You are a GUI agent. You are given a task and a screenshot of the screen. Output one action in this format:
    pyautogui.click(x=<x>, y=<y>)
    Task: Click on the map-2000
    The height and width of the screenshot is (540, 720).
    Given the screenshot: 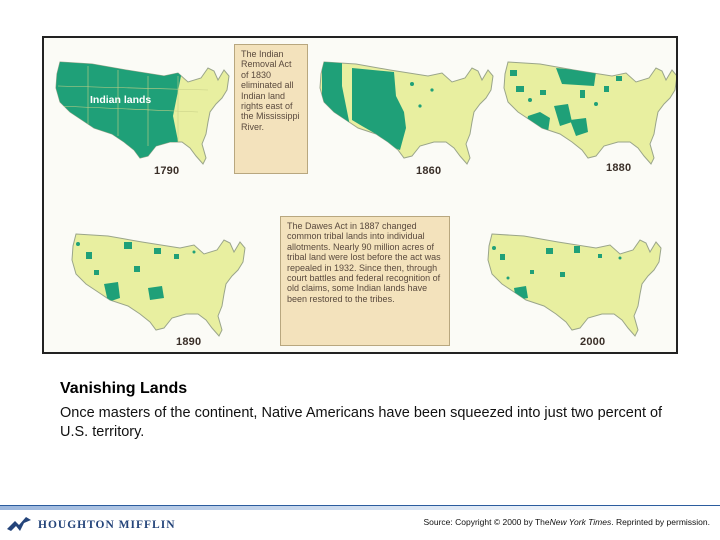 What is the action you would take?
    pyautogui.click(x=574, y=285)
    